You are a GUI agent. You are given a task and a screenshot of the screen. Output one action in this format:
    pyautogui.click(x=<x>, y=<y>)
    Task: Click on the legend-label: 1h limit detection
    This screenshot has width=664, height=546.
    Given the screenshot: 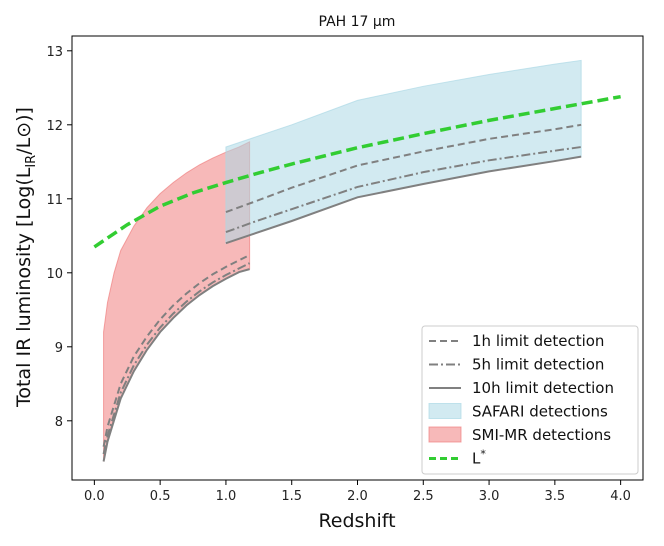 What is the action you would take?
    pyautogui.click(x=538, y=341)
    